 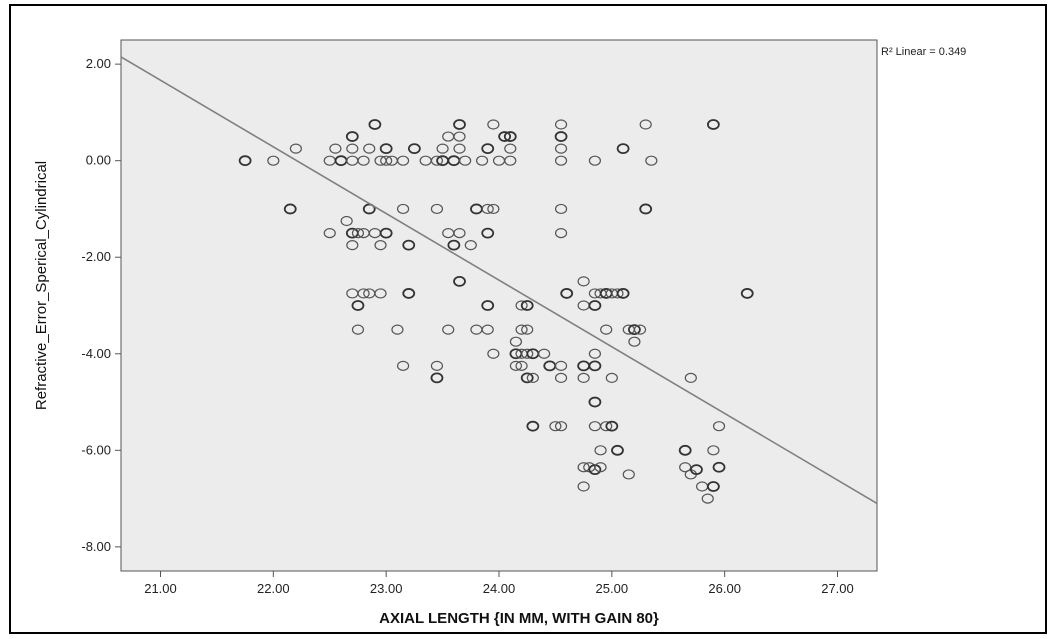 What do you see at coordinates (386, 588) in the screenshot?
I see `x-tick-label: 23.00` at bounding box center [386, 588].